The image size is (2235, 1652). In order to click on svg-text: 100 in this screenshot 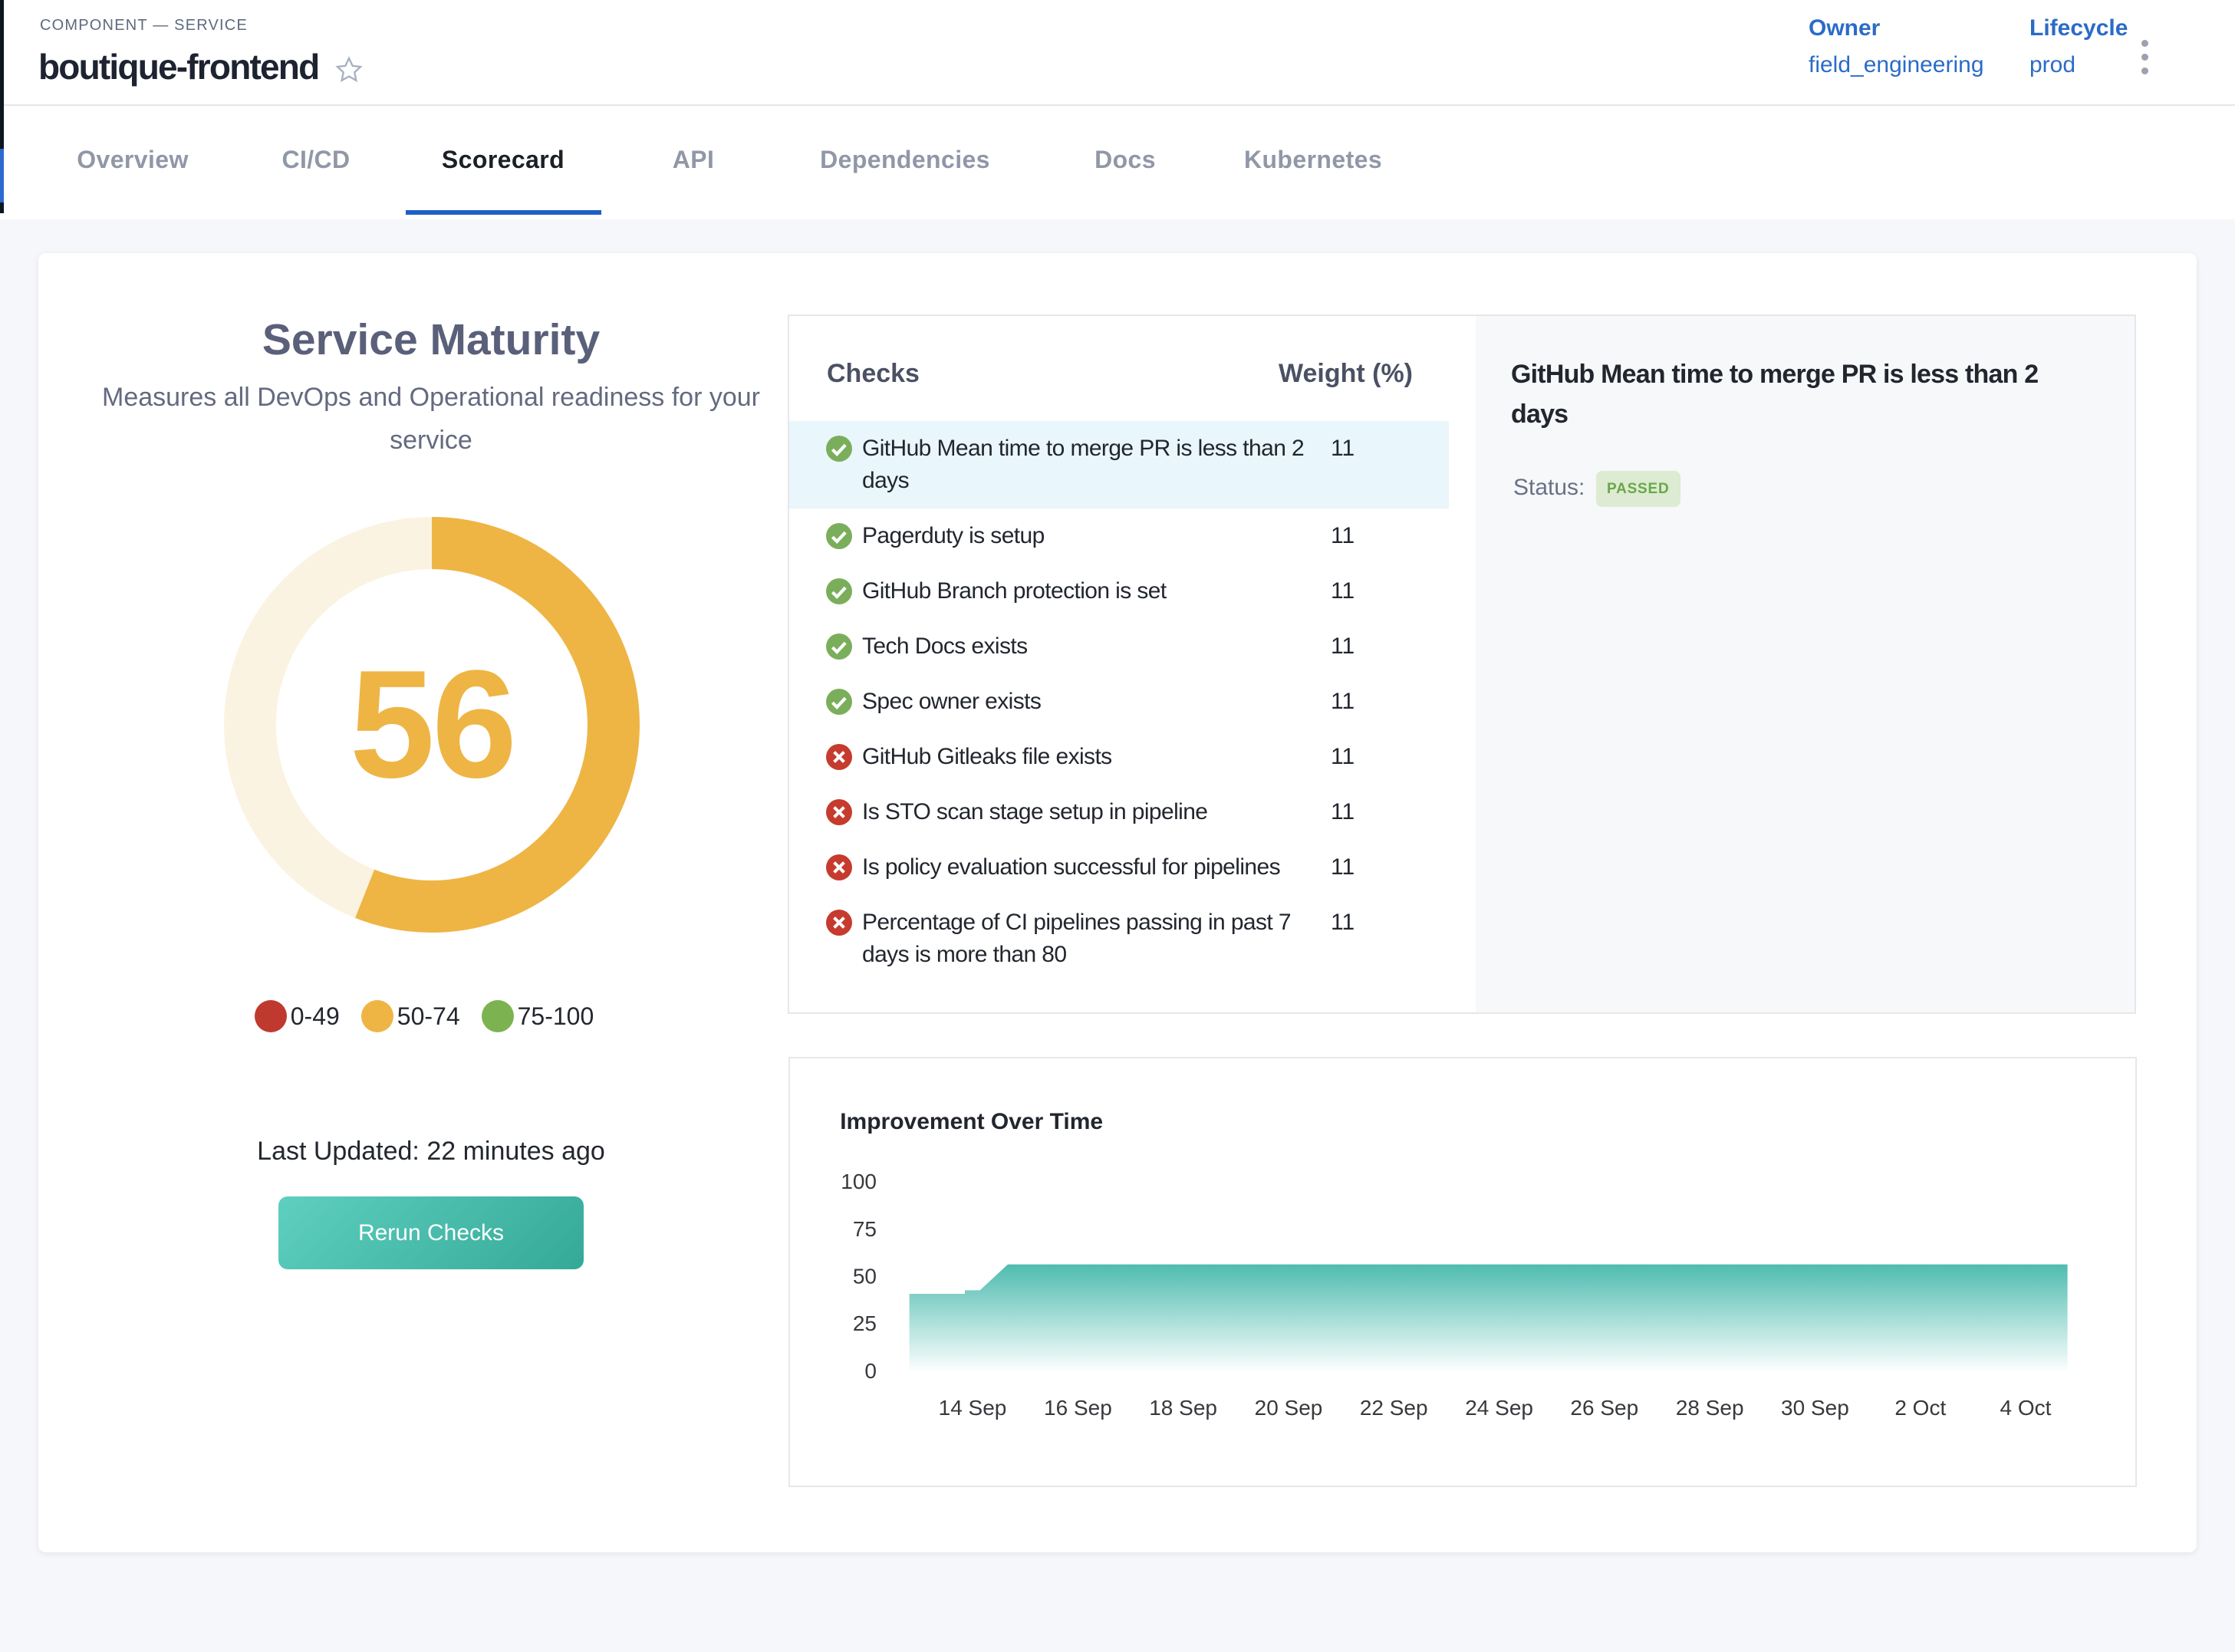, I will do `click(859, 1181)`.